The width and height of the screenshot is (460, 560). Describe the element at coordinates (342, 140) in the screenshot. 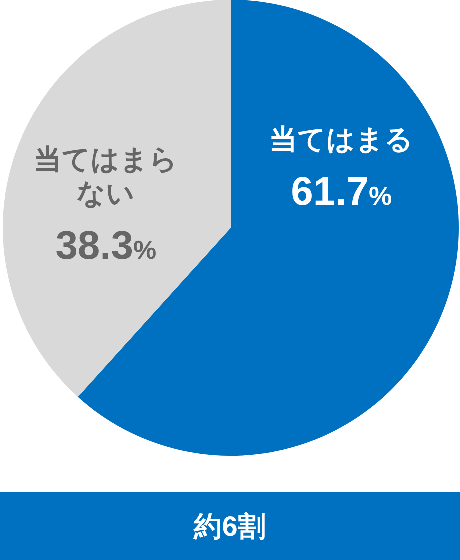

I see `slice-label: 当てはまる` at that location.